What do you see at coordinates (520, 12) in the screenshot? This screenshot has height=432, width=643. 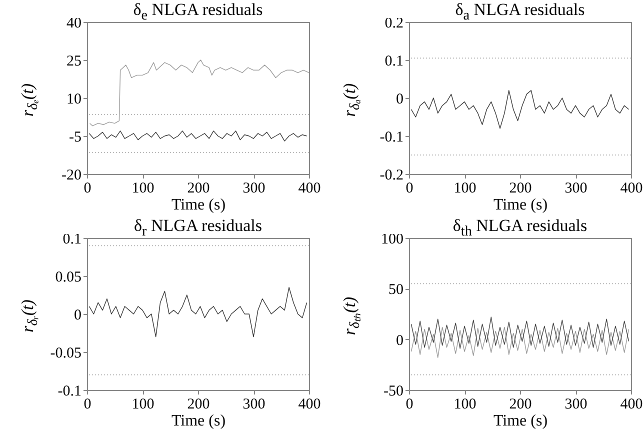 I see `chart-title: δ$_{a}$ NLGA residuals` at bounding box center [520, 12].